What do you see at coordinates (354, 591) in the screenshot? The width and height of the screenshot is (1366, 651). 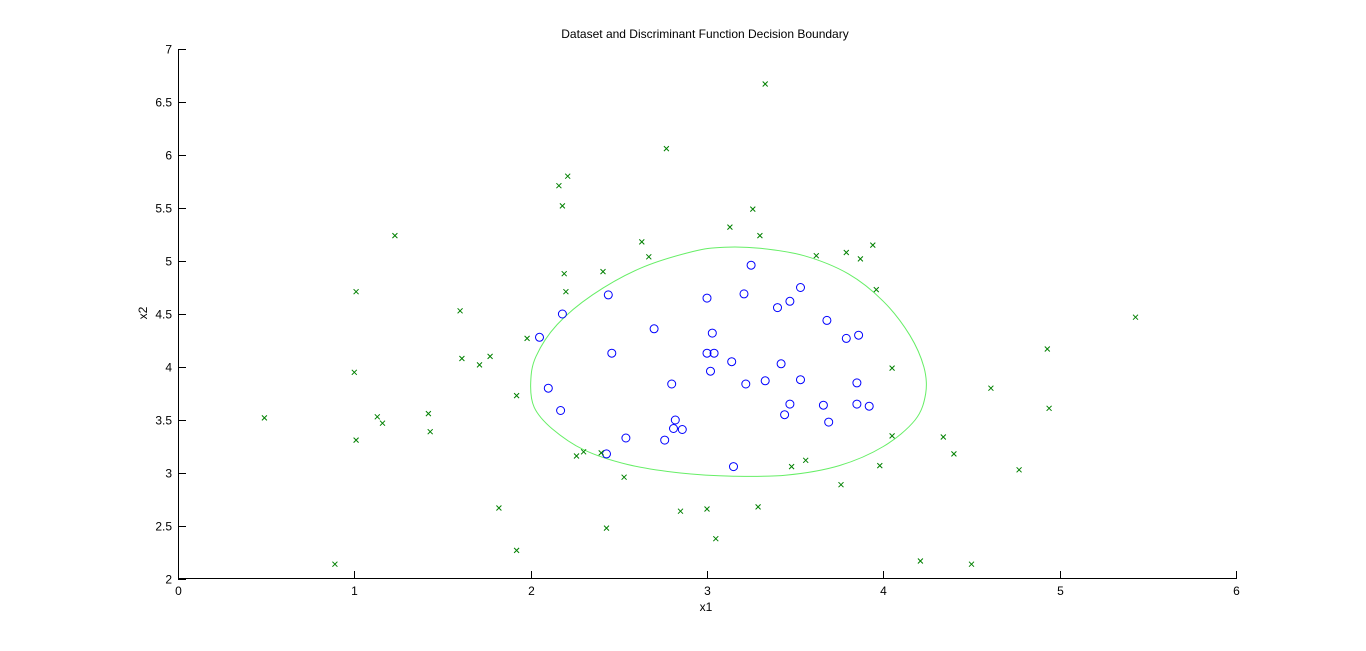 I see `x-tick-label: 1` at bounding box center [354, 591].